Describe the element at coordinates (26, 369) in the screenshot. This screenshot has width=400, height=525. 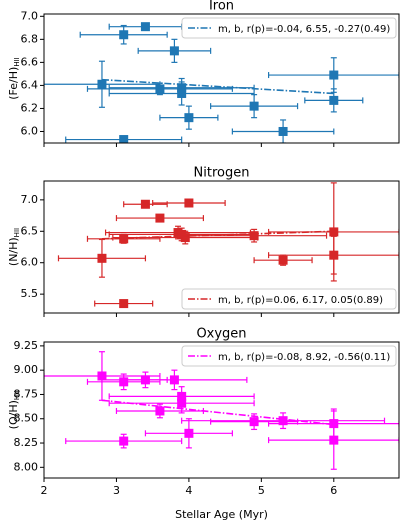
I see `y-tick-label: 9.00` at that location.